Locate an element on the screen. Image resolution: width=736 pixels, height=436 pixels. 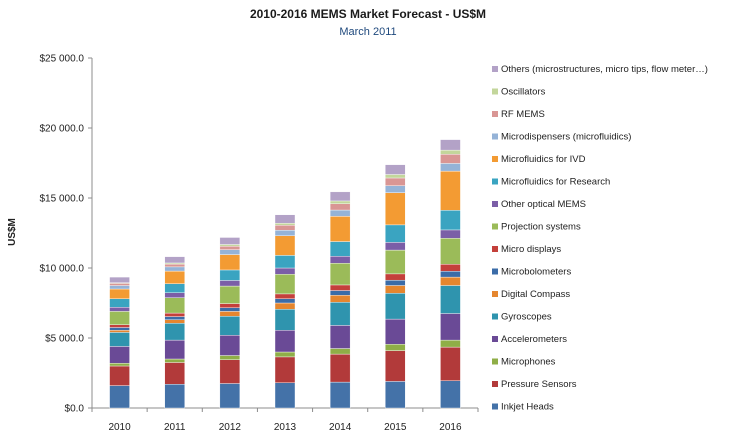
legend-swatch-microdispensers-microfluidics is located at coordinates (495, 136).